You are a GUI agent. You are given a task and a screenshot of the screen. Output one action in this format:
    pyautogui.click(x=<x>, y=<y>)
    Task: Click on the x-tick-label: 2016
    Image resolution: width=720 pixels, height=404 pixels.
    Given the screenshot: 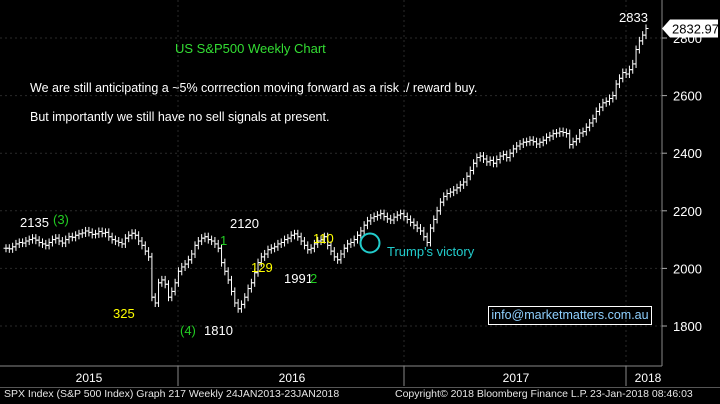 What is the action you would take?
    pyautogui.click(x=292, y=378)
    